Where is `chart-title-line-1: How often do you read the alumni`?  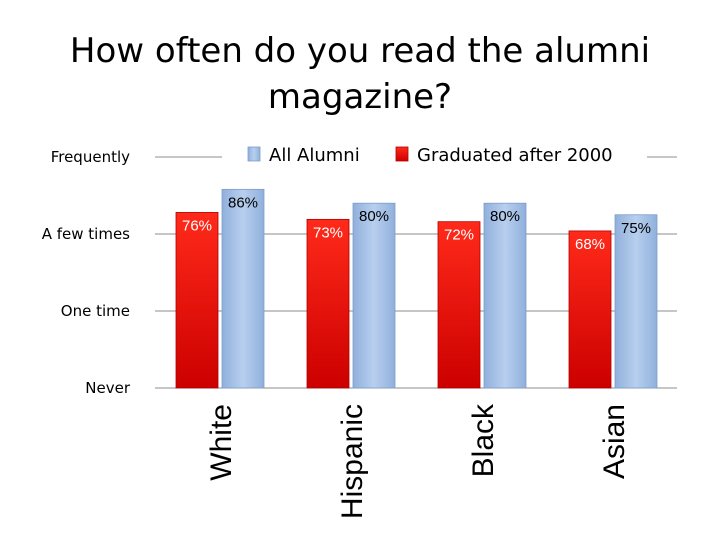 chart-title-line-1: How often do you read the alumni is located at coordinates (360, 51).